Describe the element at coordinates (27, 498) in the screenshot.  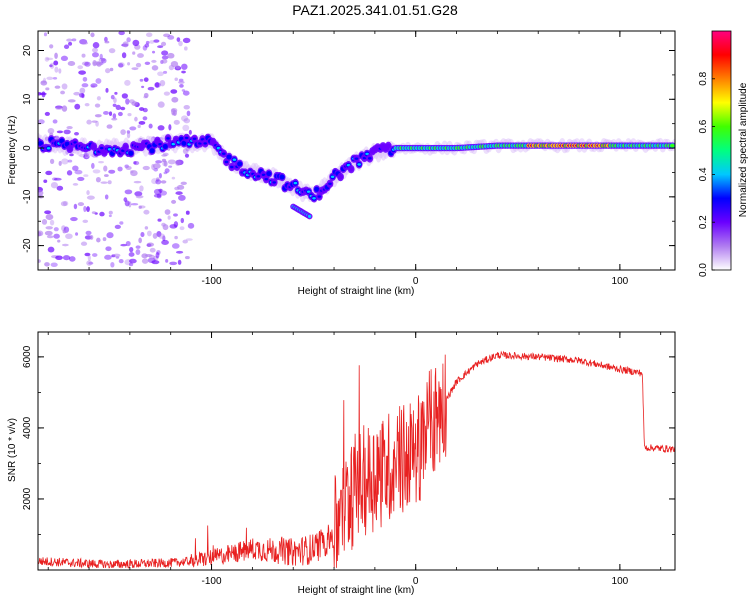
I see `snr-y-tick-label: 2000` at that location.